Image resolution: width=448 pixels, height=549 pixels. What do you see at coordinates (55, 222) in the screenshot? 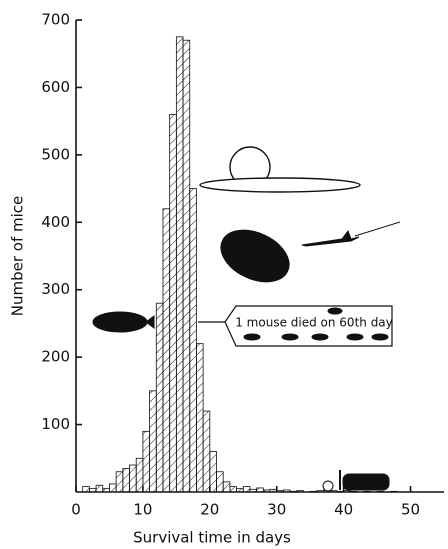
I see `y-tick-label: 400` at bounding box center [55, 222].